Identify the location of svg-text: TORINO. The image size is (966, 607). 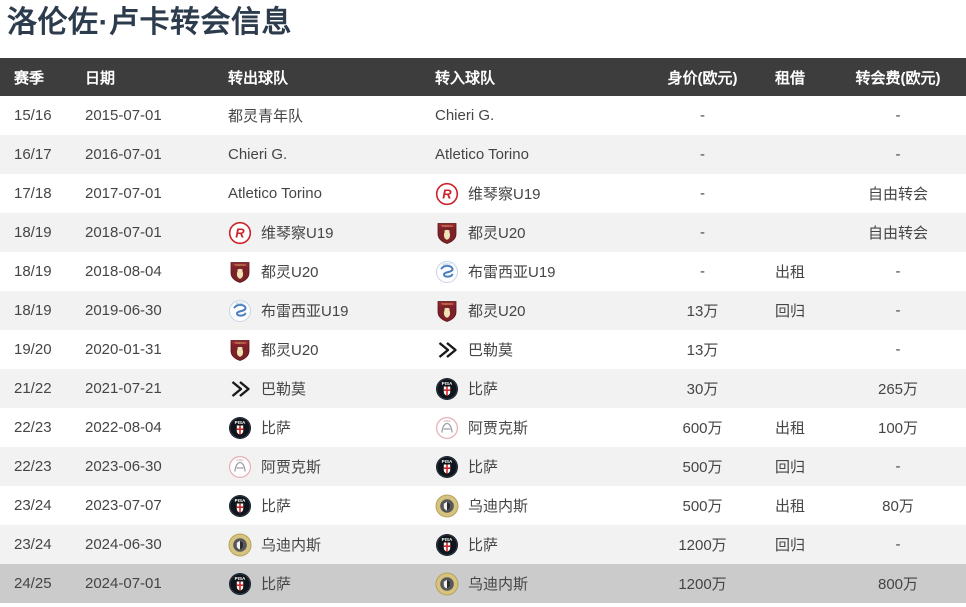
(240, 264).